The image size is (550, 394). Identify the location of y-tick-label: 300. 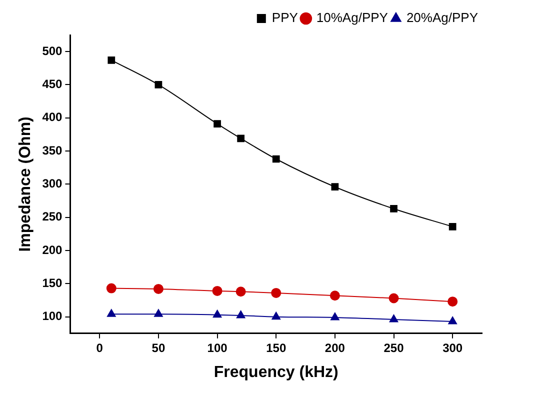
(52, 183).